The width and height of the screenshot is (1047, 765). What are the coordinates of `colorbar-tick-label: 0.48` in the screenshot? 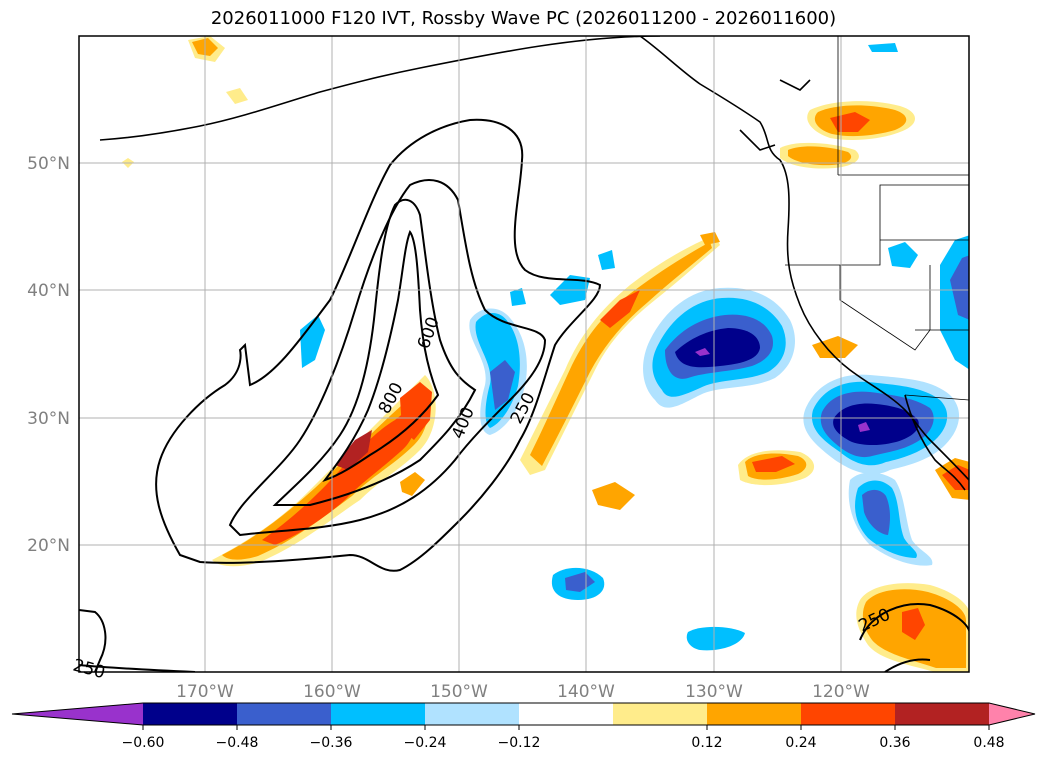 It's located at (988, 743).